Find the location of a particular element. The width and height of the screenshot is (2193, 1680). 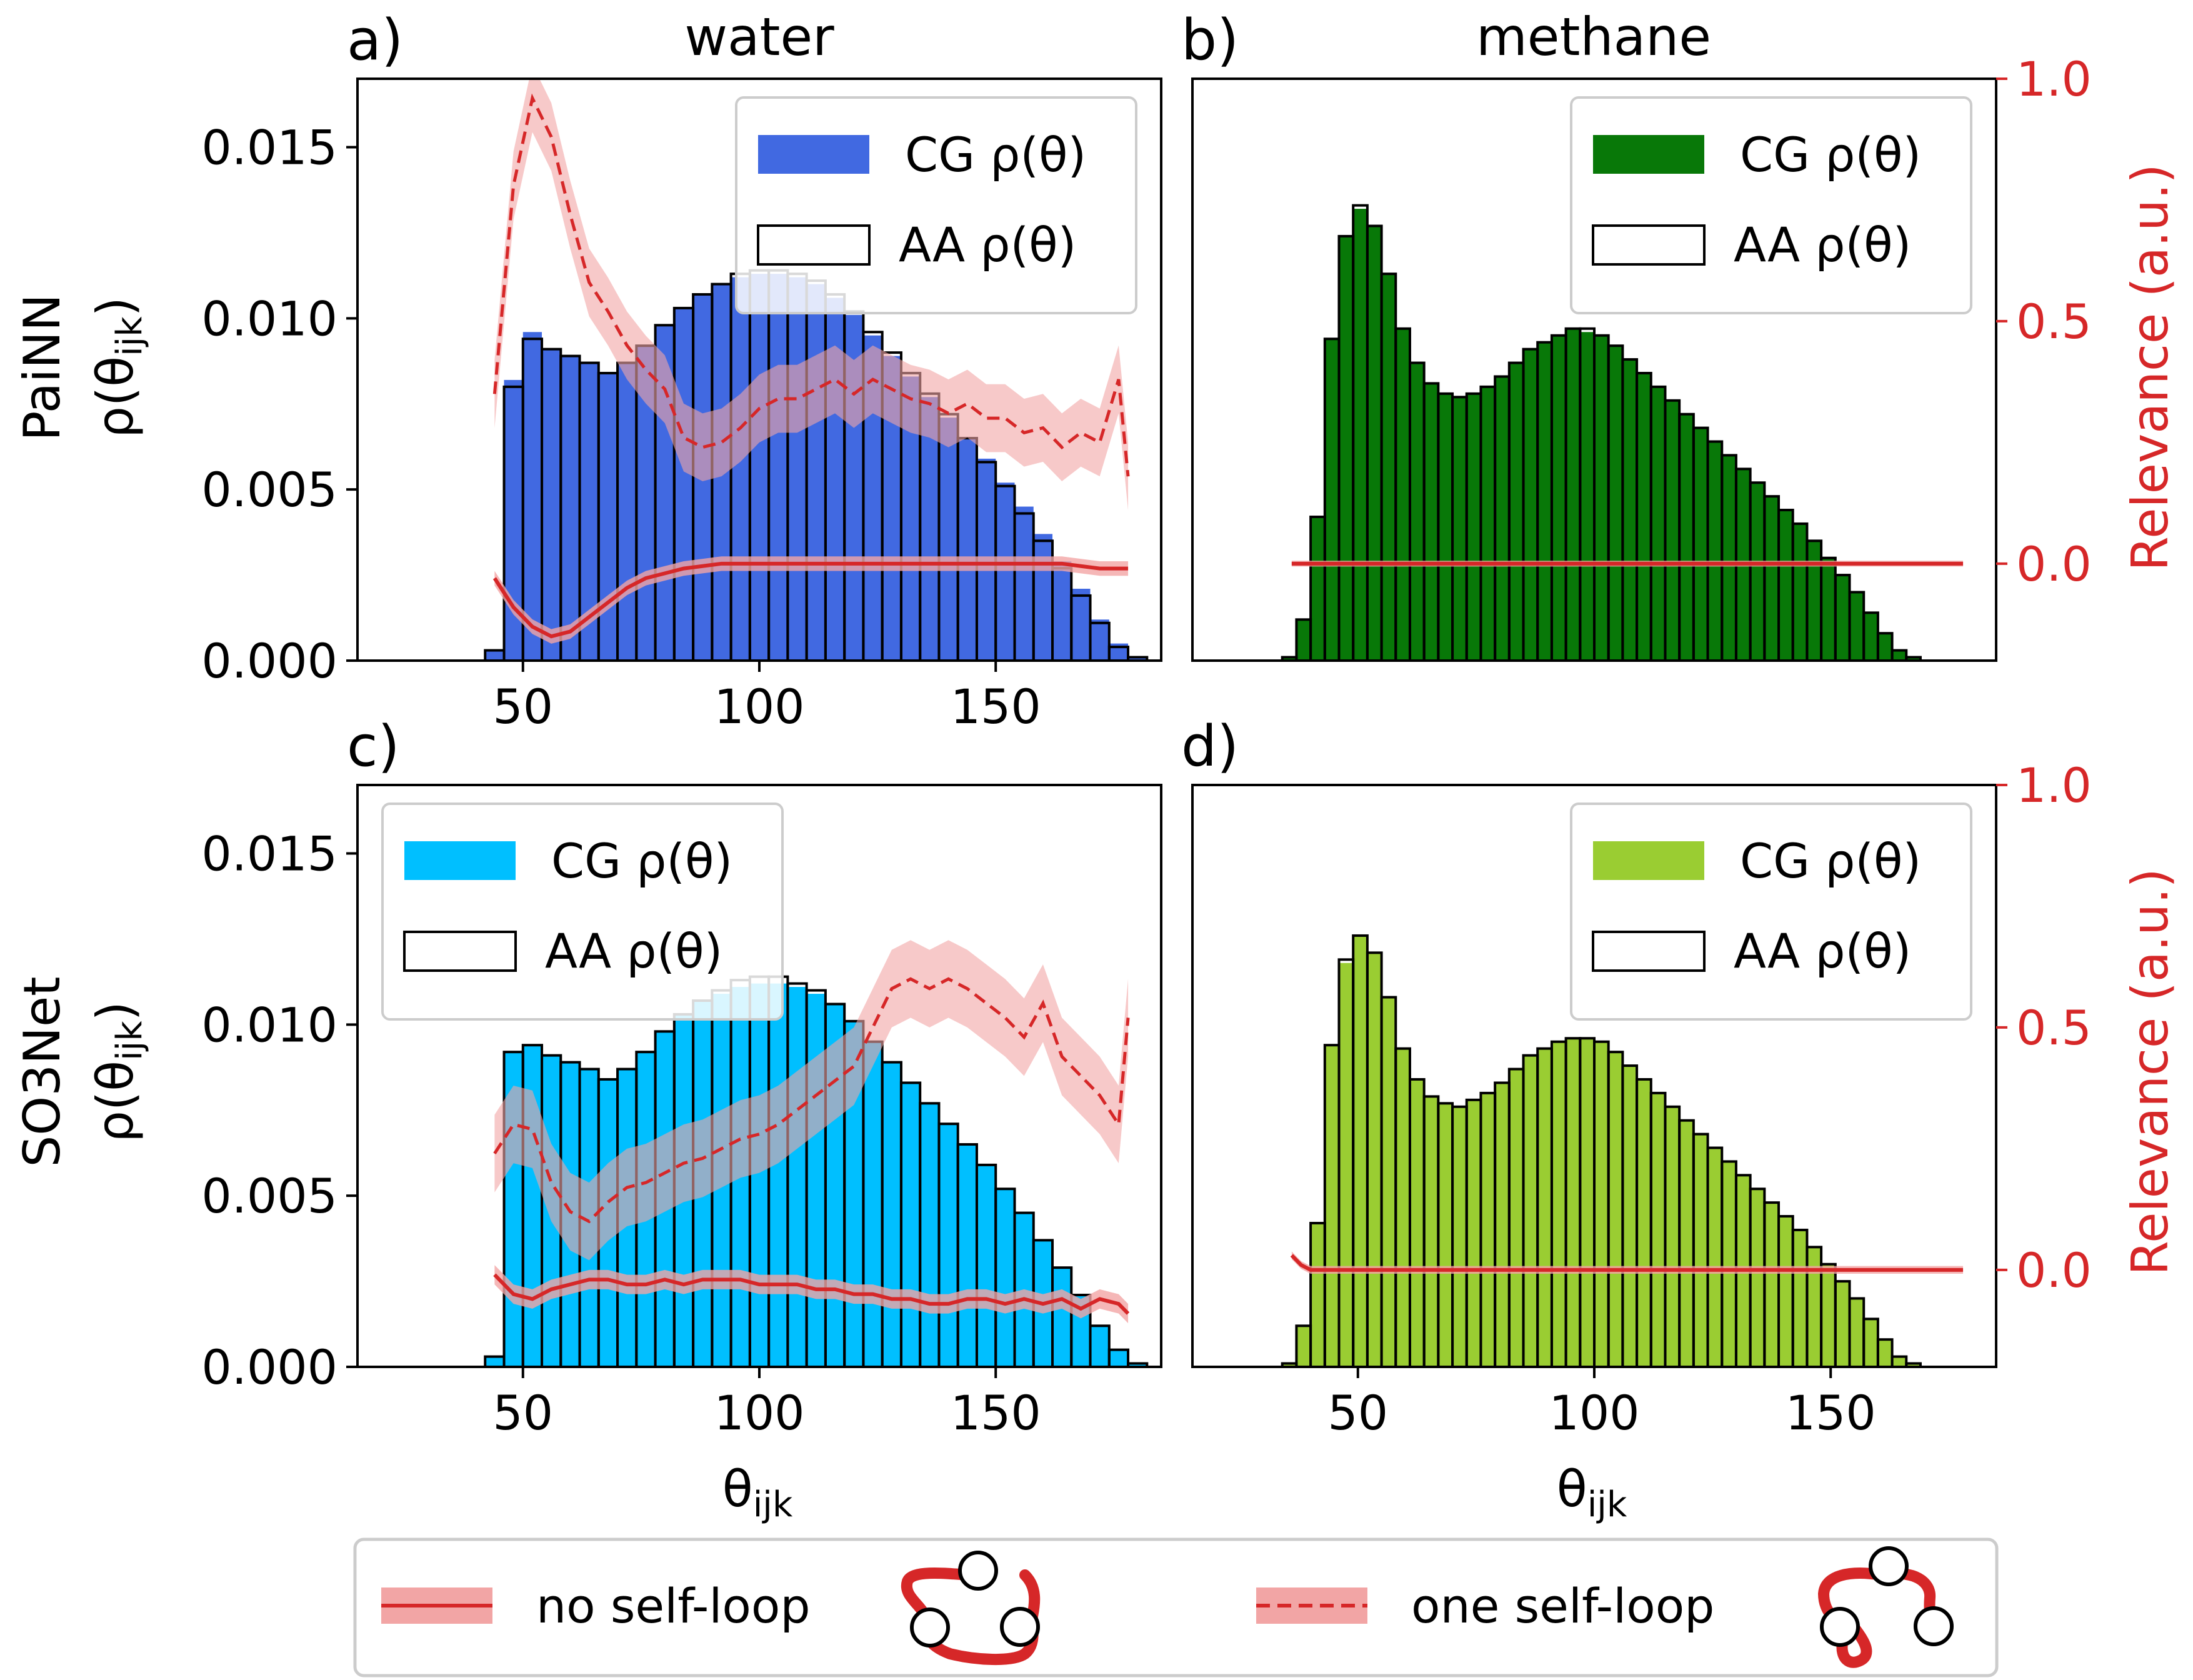

panel-label-d: d) is located at coordinates (1210, 746).